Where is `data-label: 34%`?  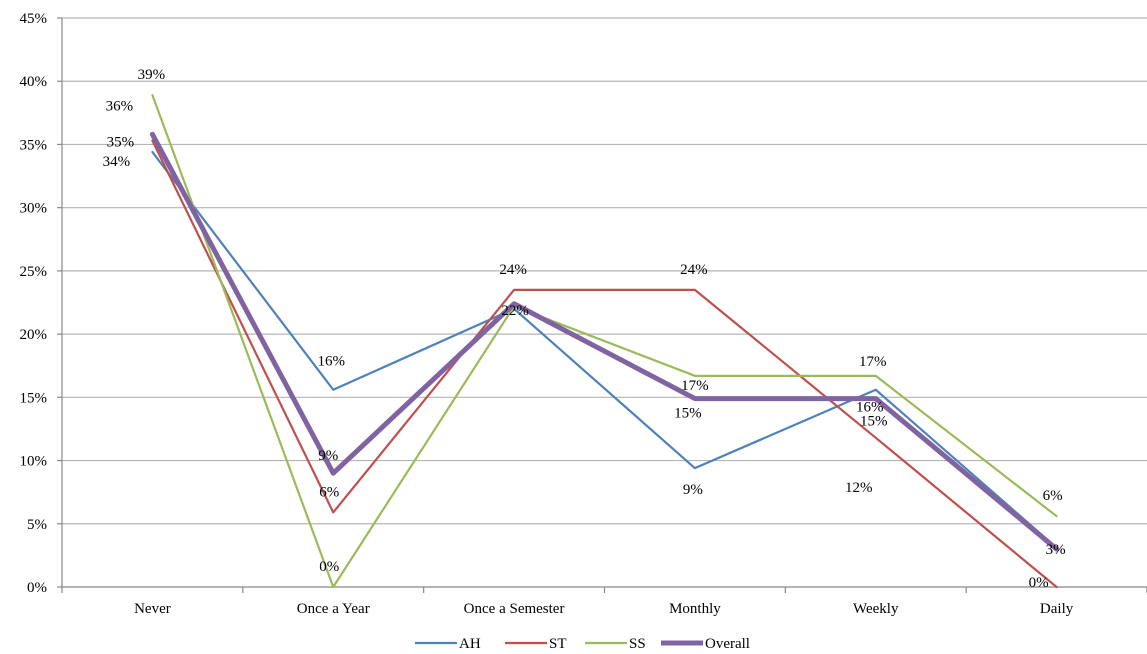
data-label: 34% is located at coordinates (117, 162).